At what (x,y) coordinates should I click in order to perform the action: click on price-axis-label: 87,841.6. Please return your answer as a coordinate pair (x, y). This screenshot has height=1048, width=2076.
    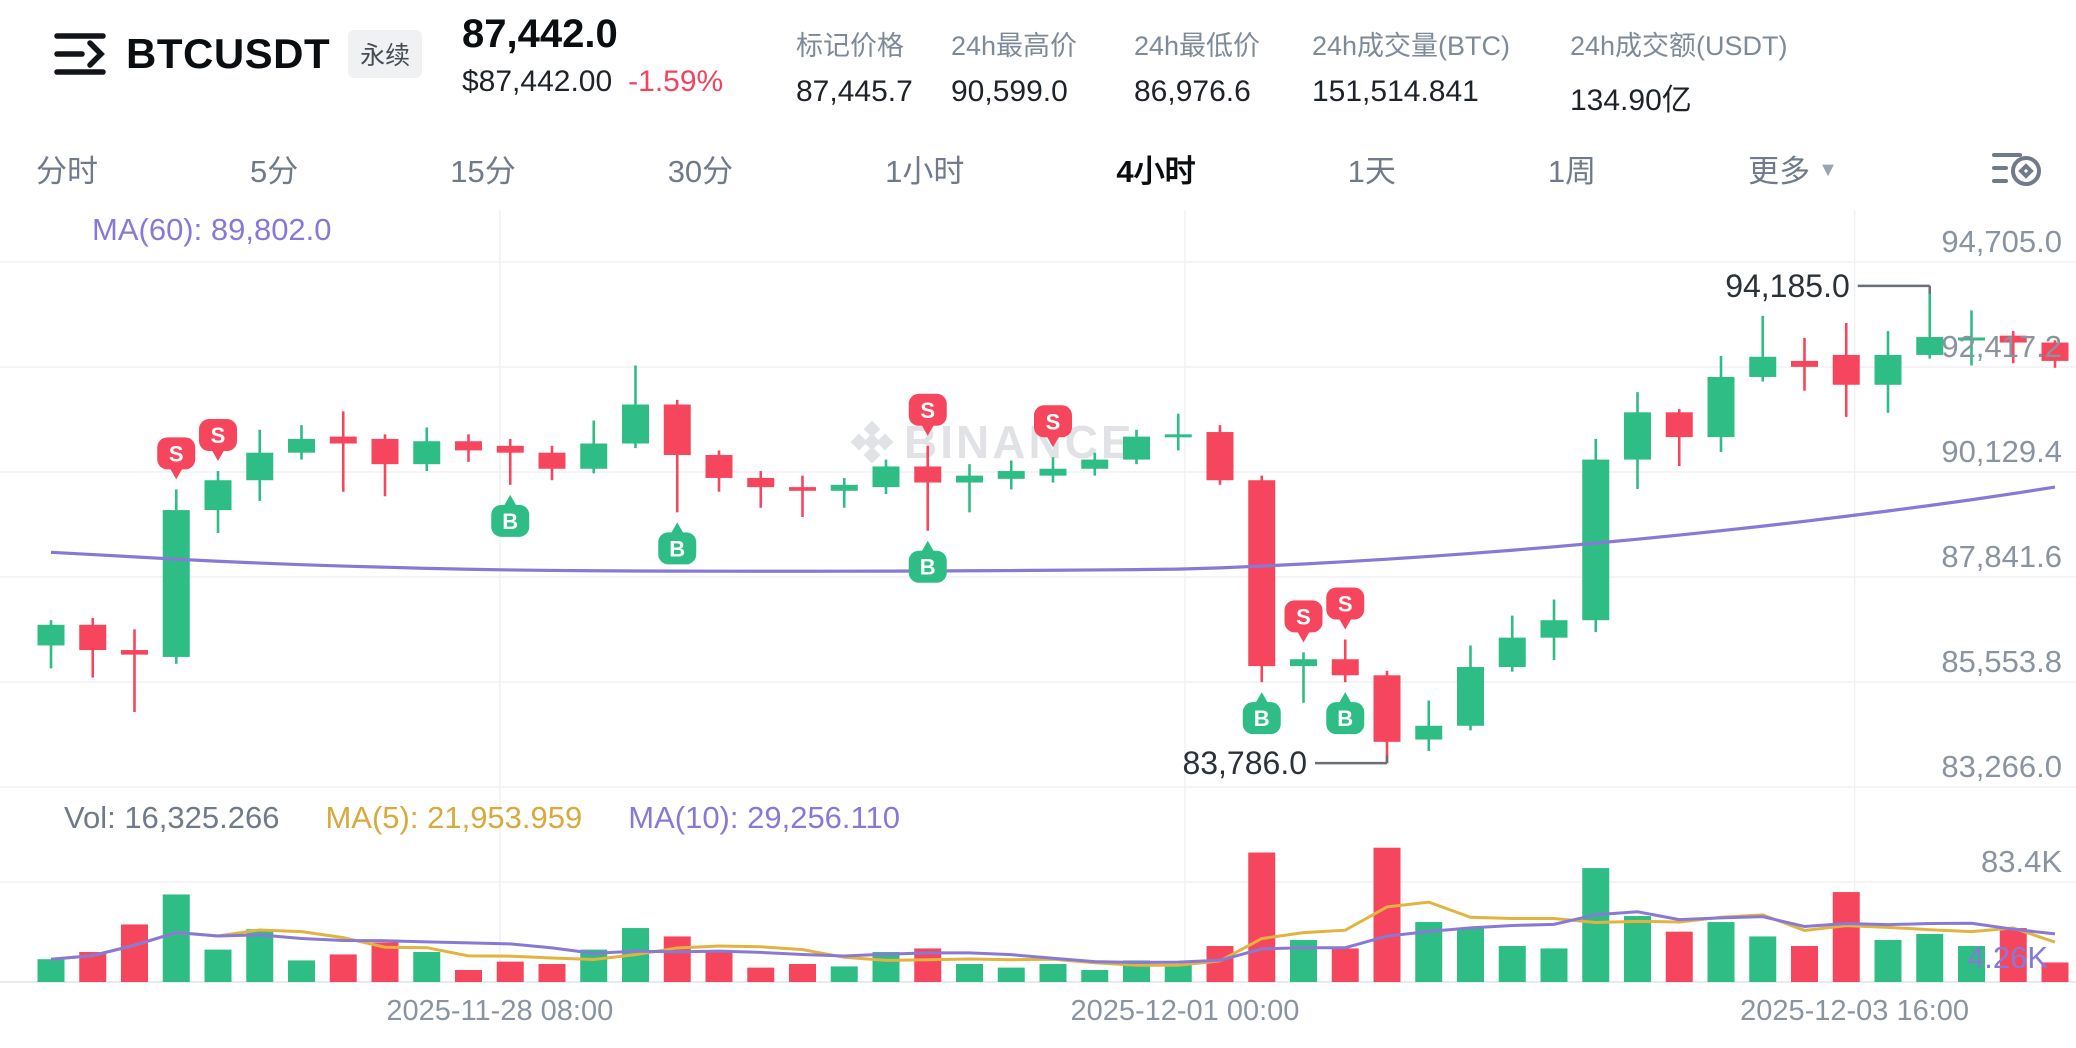
    Looking at the image, I should click on (2001, 556).